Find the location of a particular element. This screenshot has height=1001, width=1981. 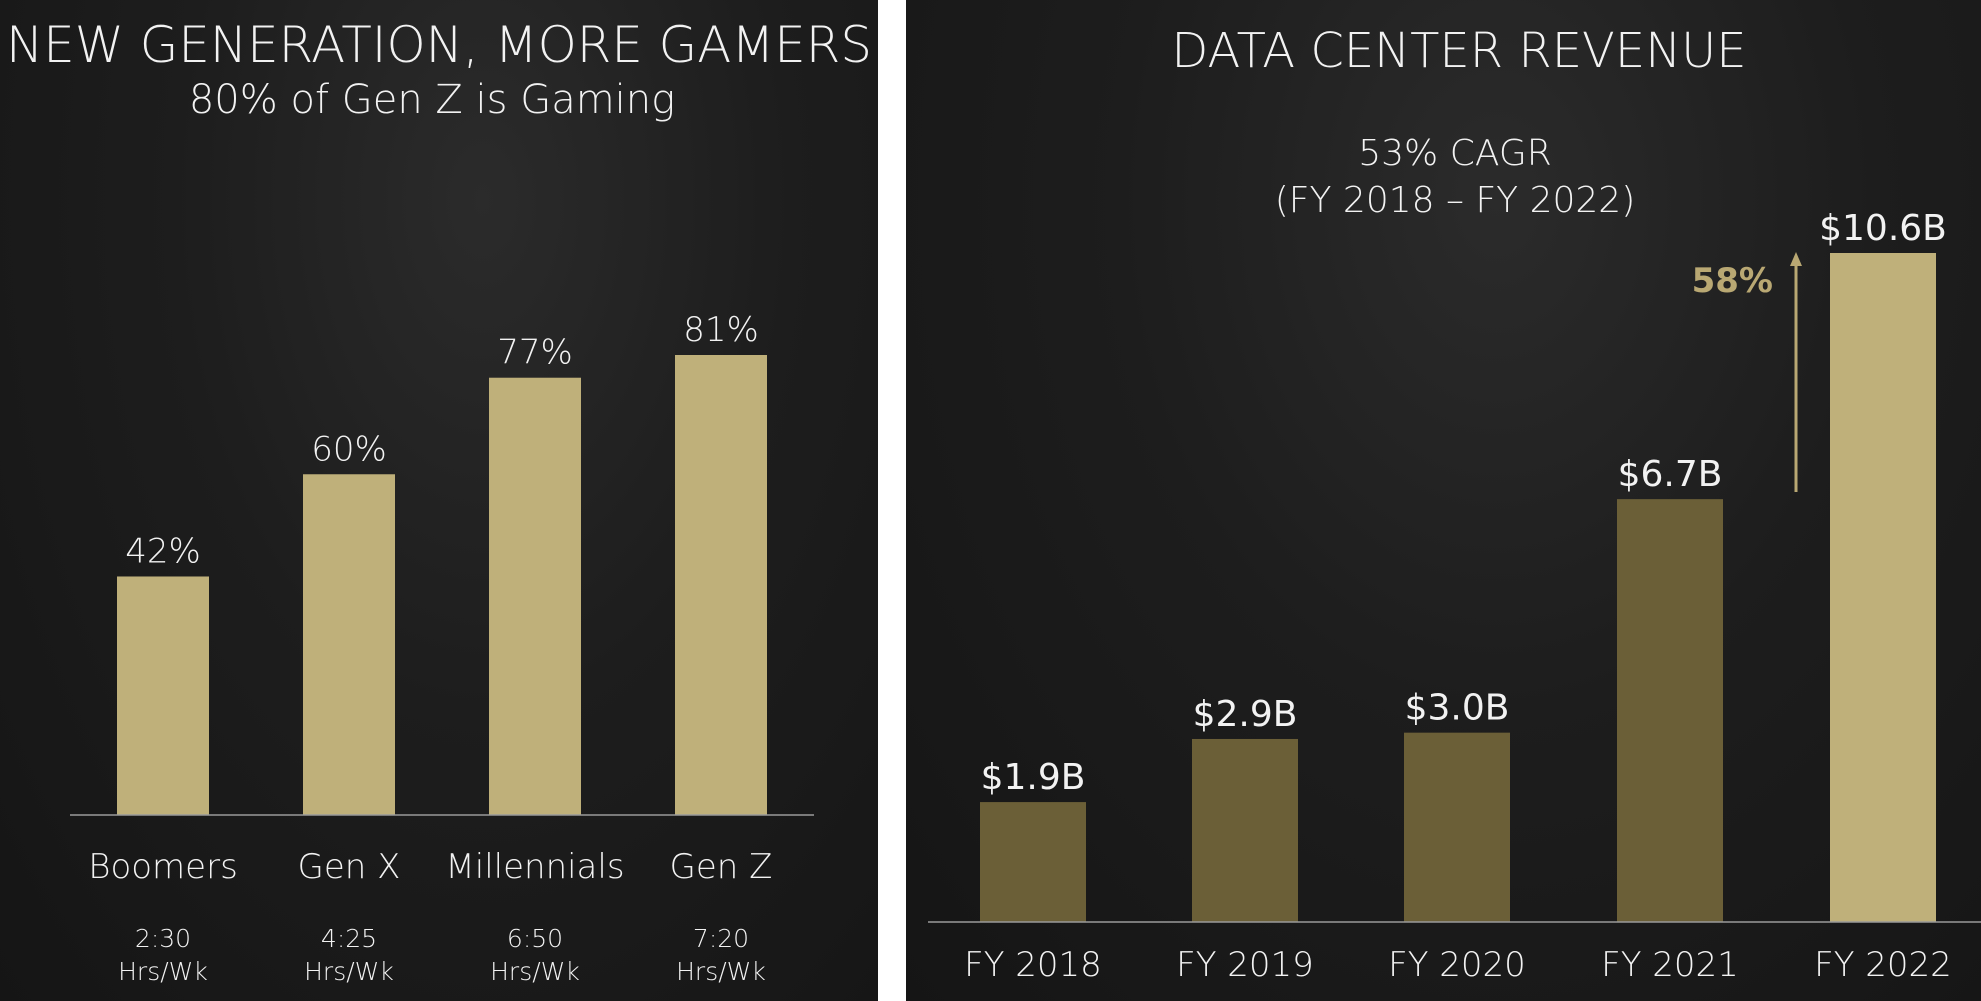

value-label: 60% is located at coordinates (349, 449).